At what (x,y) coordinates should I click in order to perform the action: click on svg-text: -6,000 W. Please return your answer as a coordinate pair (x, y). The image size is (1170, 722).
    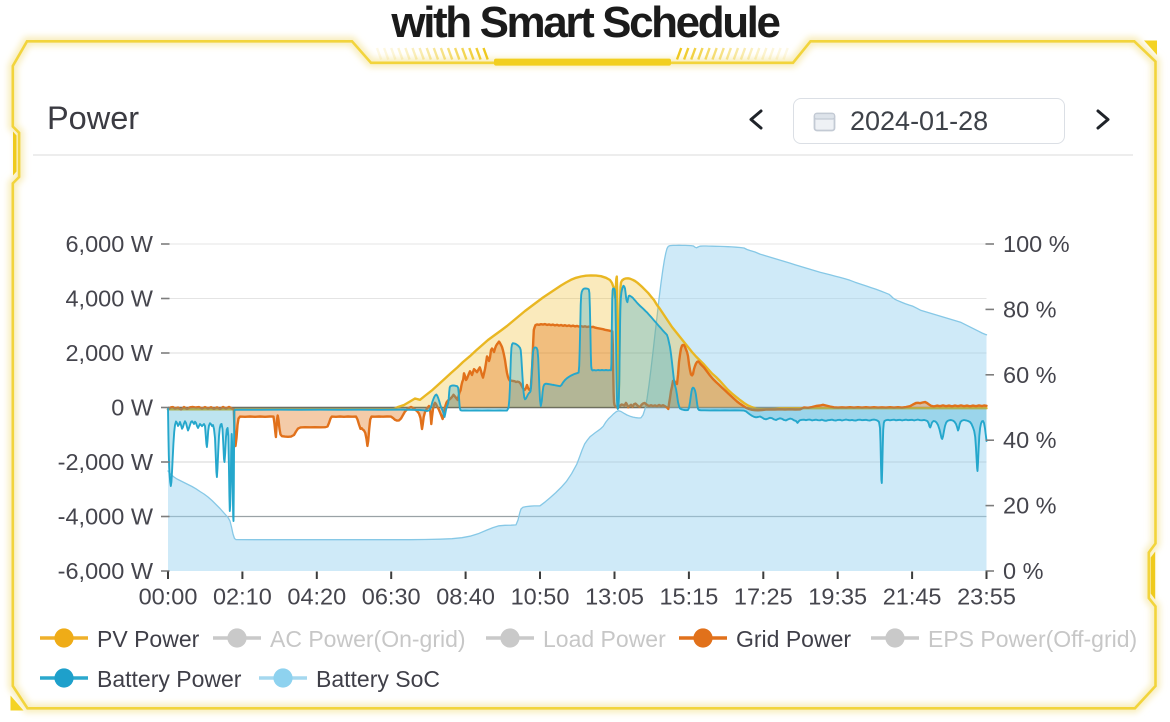
    Looking at the image, I should click on (106, 571).